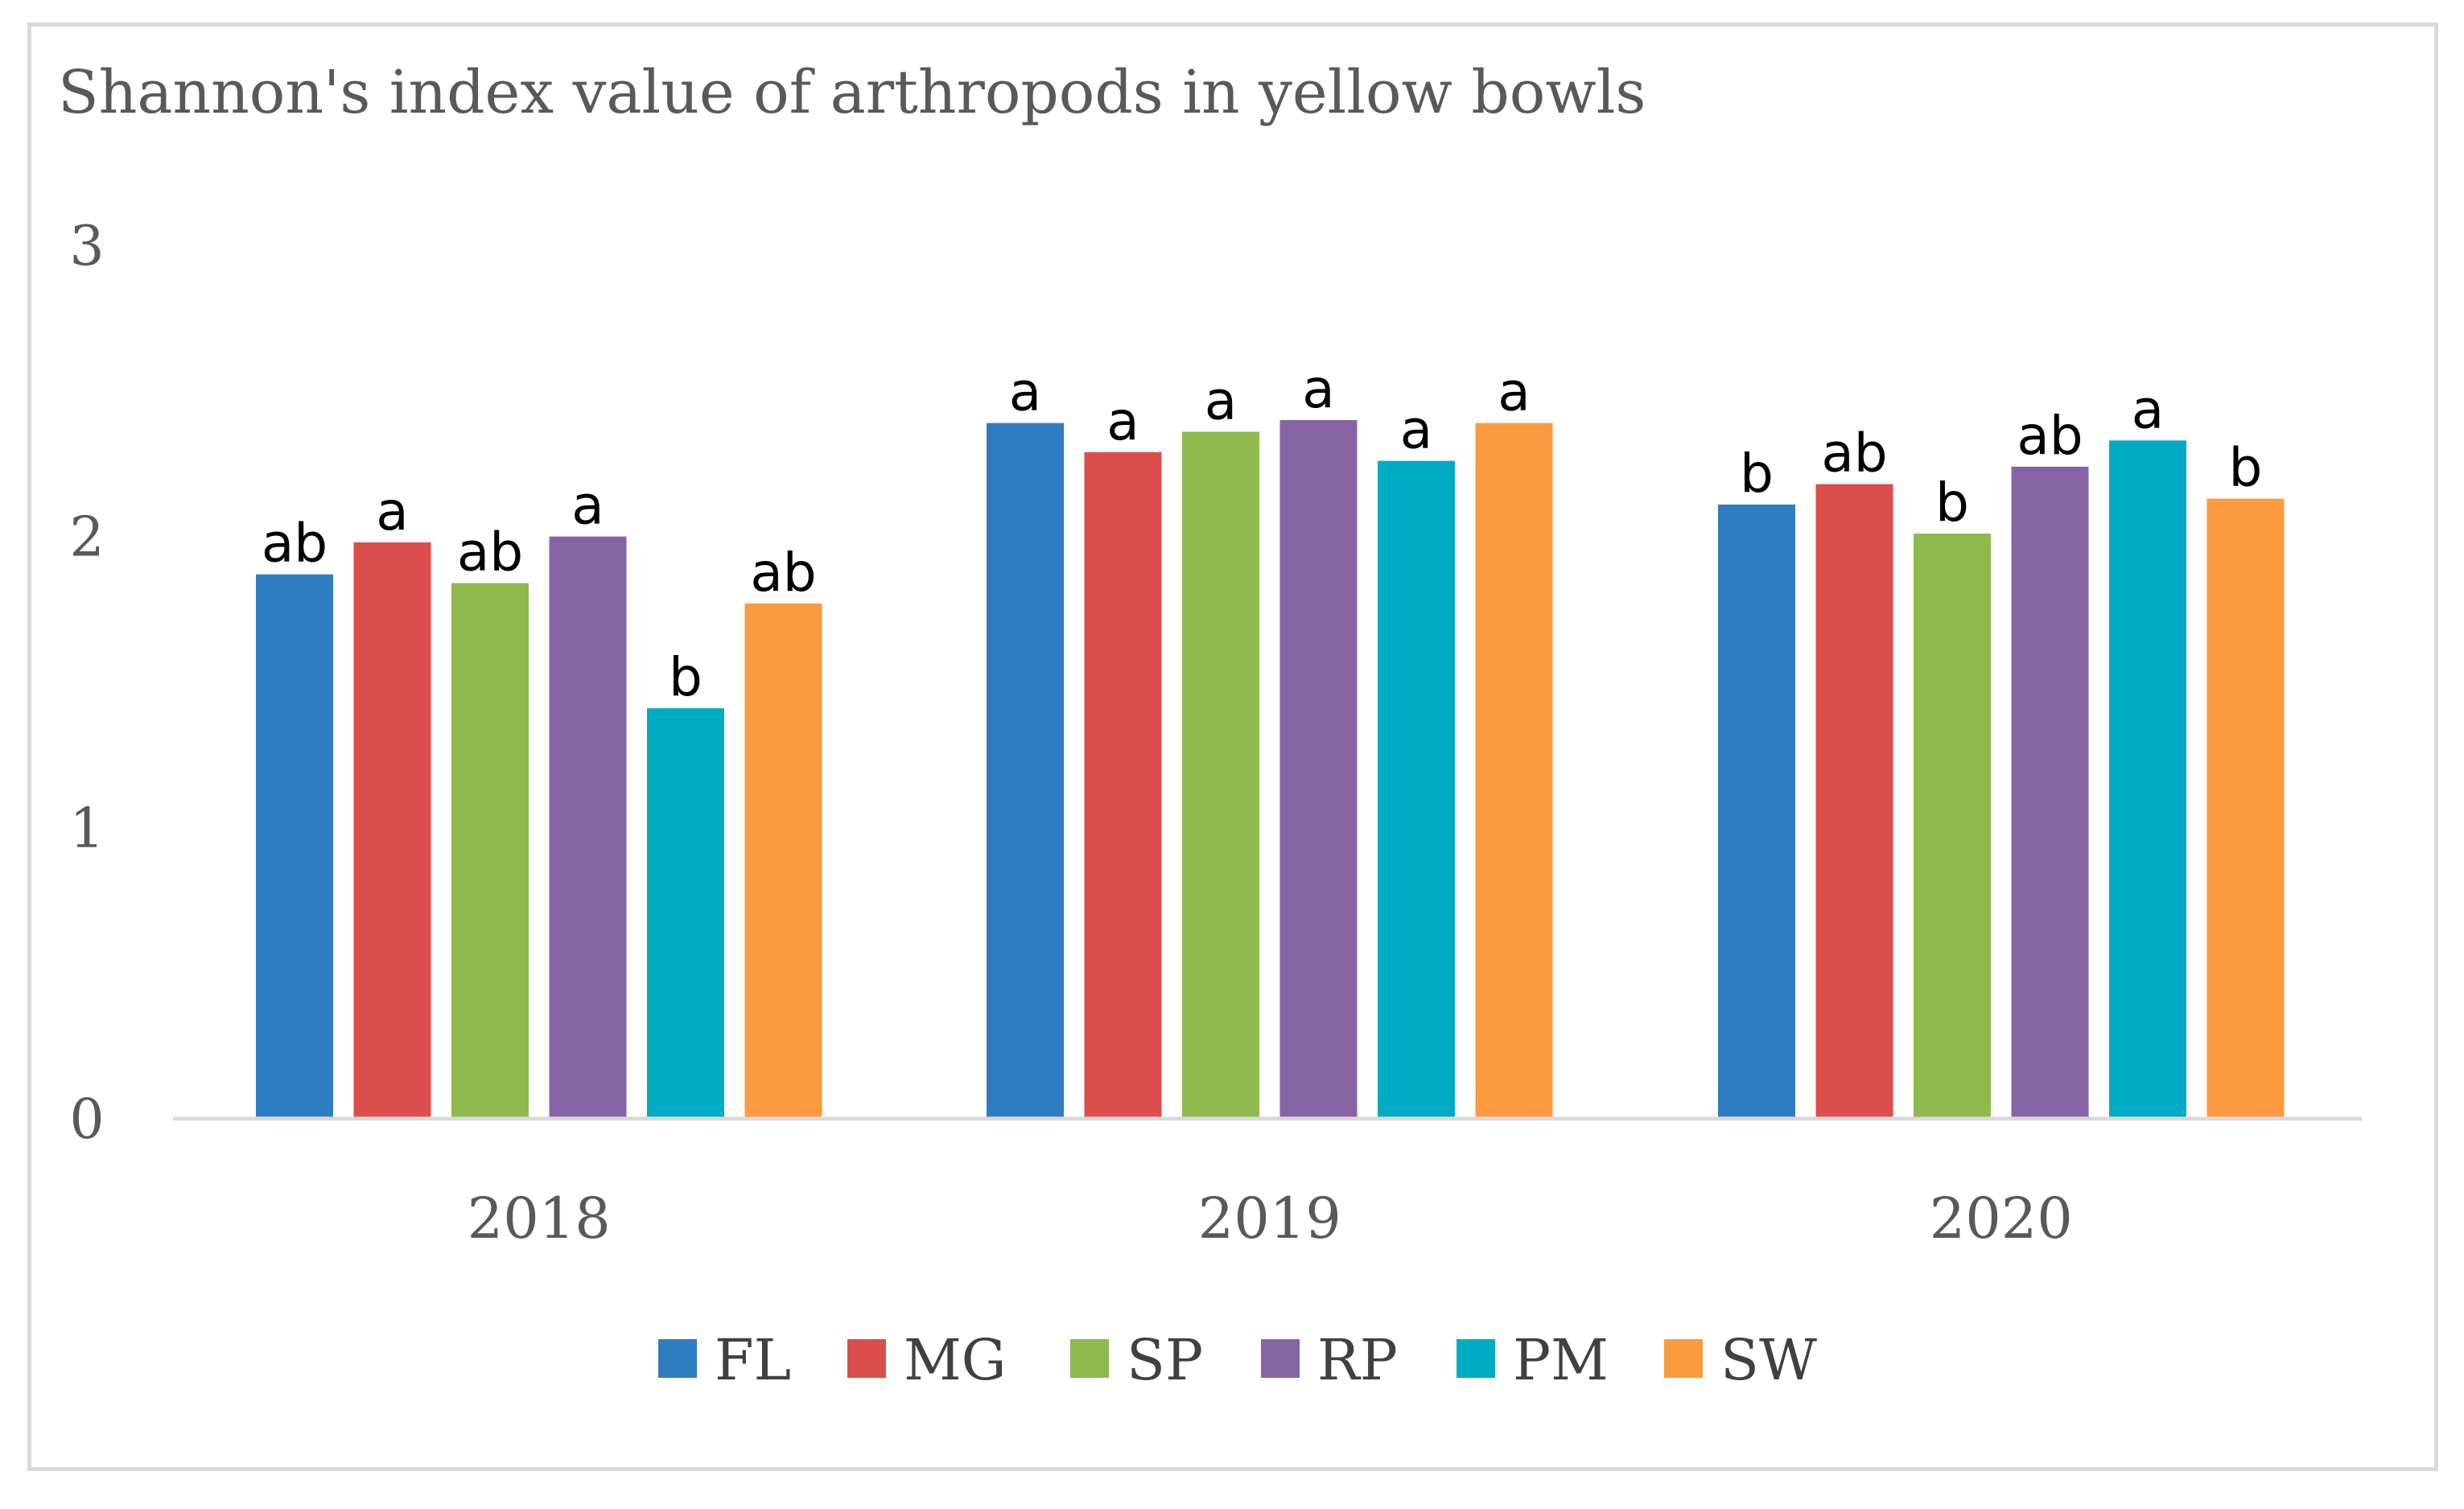 Image resolution: width=2464 pixels, height=1509 pixels. What do you see at coordinates (2001, 1218) in the screenshot?
I see `x-category-label: 2020` at bounding box center [2001, 1218].